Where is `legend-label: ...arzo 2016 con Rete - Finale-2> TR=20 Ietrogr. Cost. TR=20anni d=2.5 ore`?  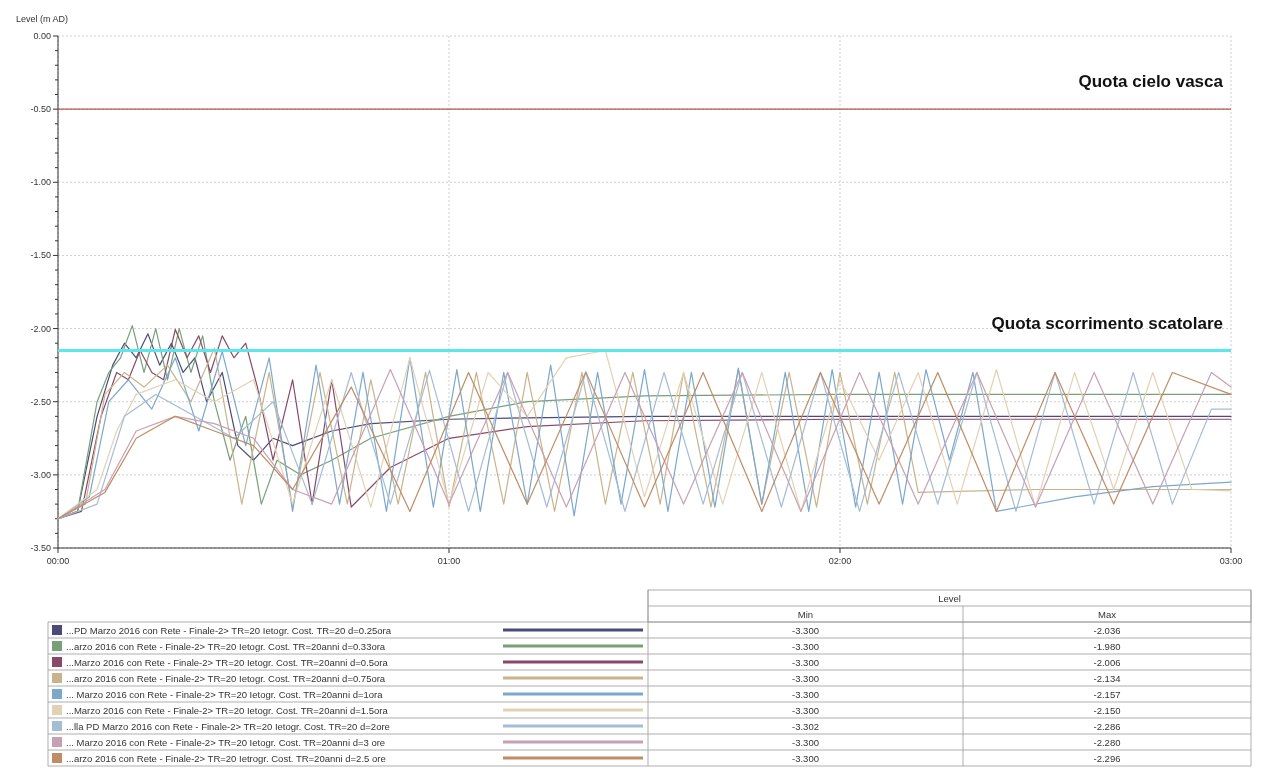 legend-label: ...arzo 2016 con Rete - Finale-2> TR=20 Ietrogr. Cost. TR=20anni d=2.5 ore is located at coordinates (226, 758).